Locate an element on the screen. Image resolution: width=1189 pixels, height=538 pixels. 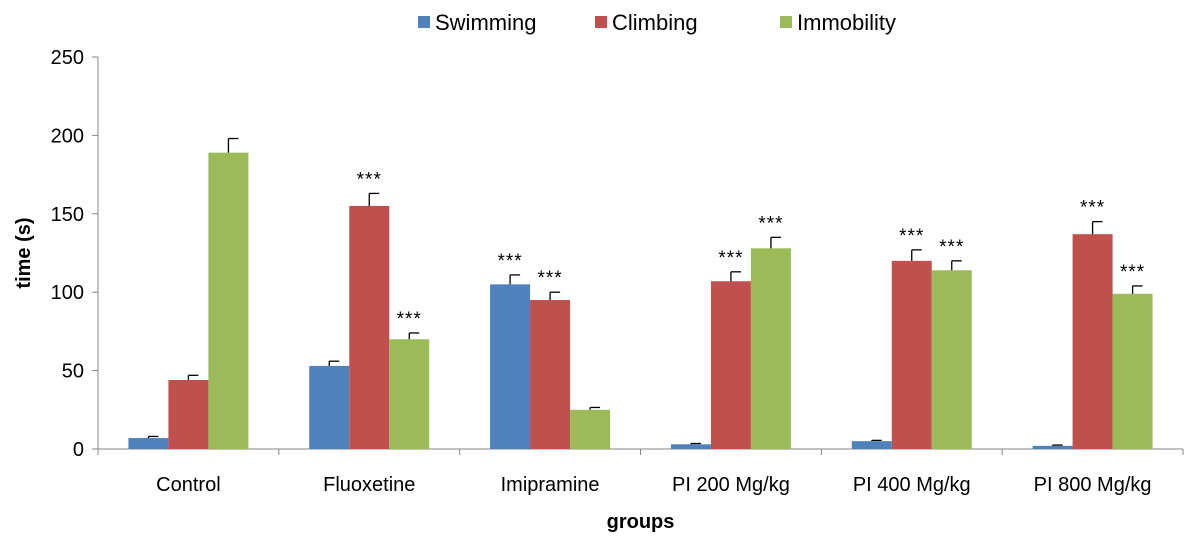
x-tick-label: PI 800 Mg/kg is located at coordinates (1093, 485).